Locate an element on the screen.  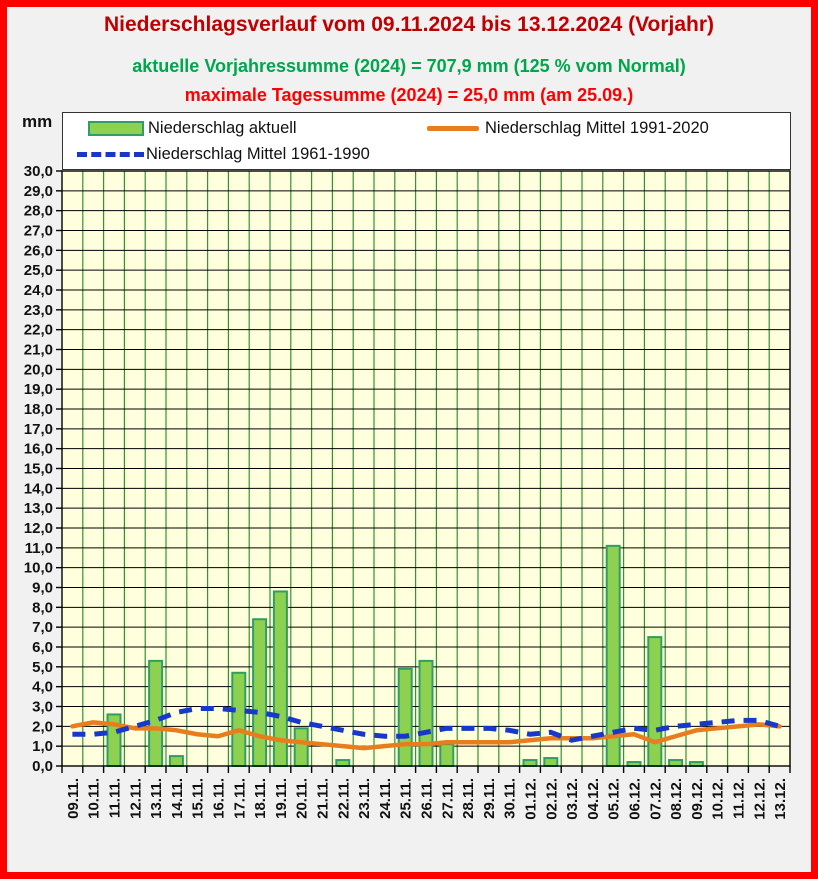
svg-text: 4,0 is located at coordinates (42, 687).